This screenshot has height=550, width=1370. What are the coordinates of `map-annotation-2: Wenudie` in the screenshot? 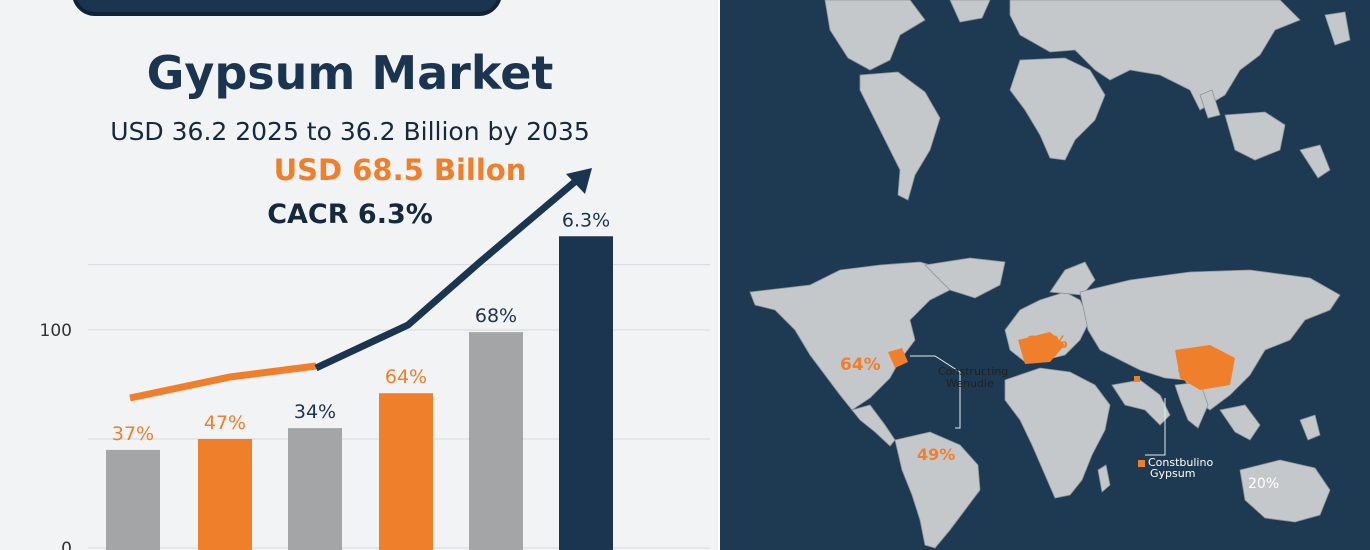 It's located at (970, 383).